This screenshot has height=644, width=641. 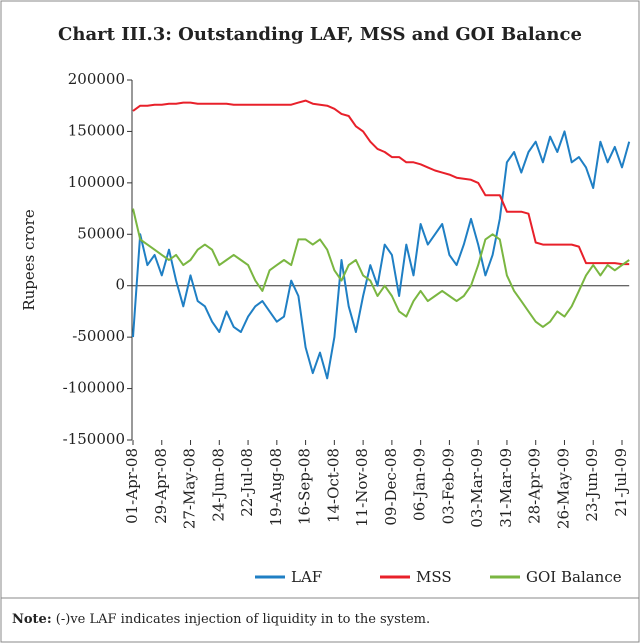 What do you see at coordinates (381, 268) in the screenshot?
I see `series-line` at bounding box center [381, 268].